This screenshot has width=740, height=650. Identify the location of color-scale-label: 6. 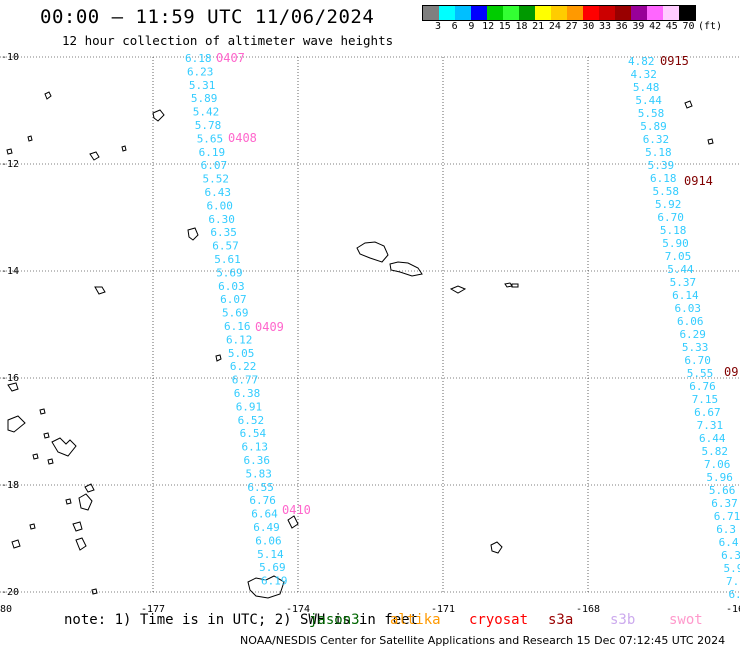
(454, 26).